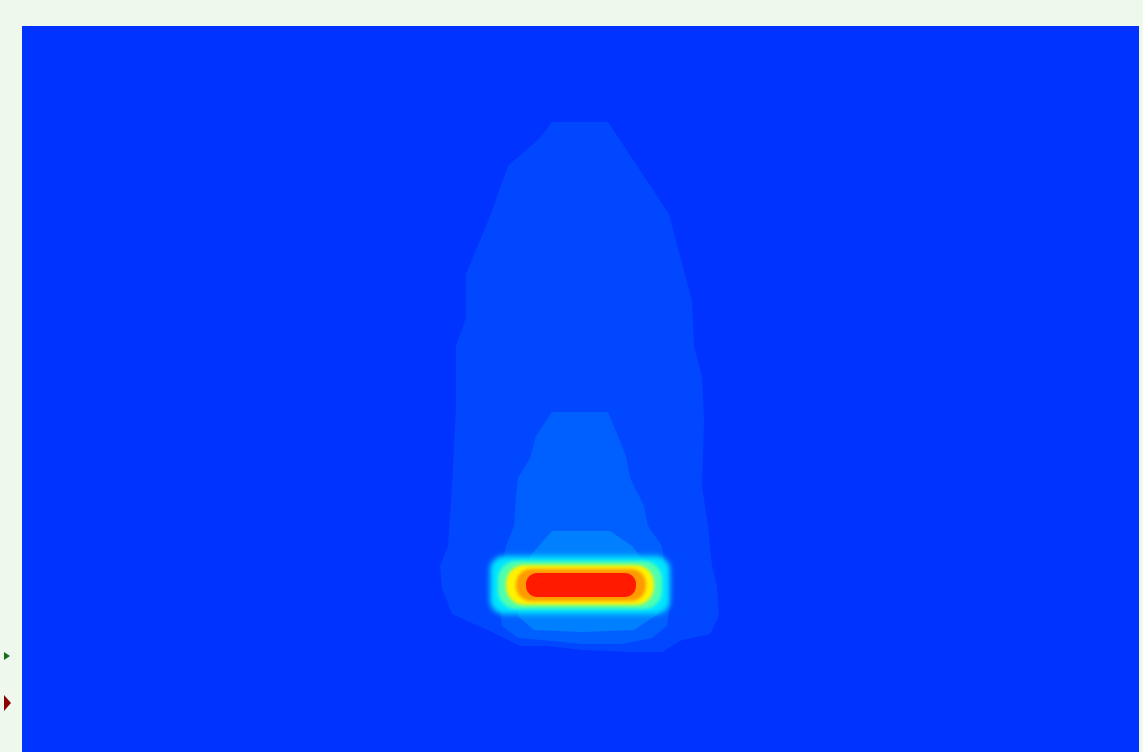 Image resolution: width=1143 pixels, height=752 pixels. Describe the element at coordinates (7, 656) in the screenshot. I see `green-marker-icon` at that location.